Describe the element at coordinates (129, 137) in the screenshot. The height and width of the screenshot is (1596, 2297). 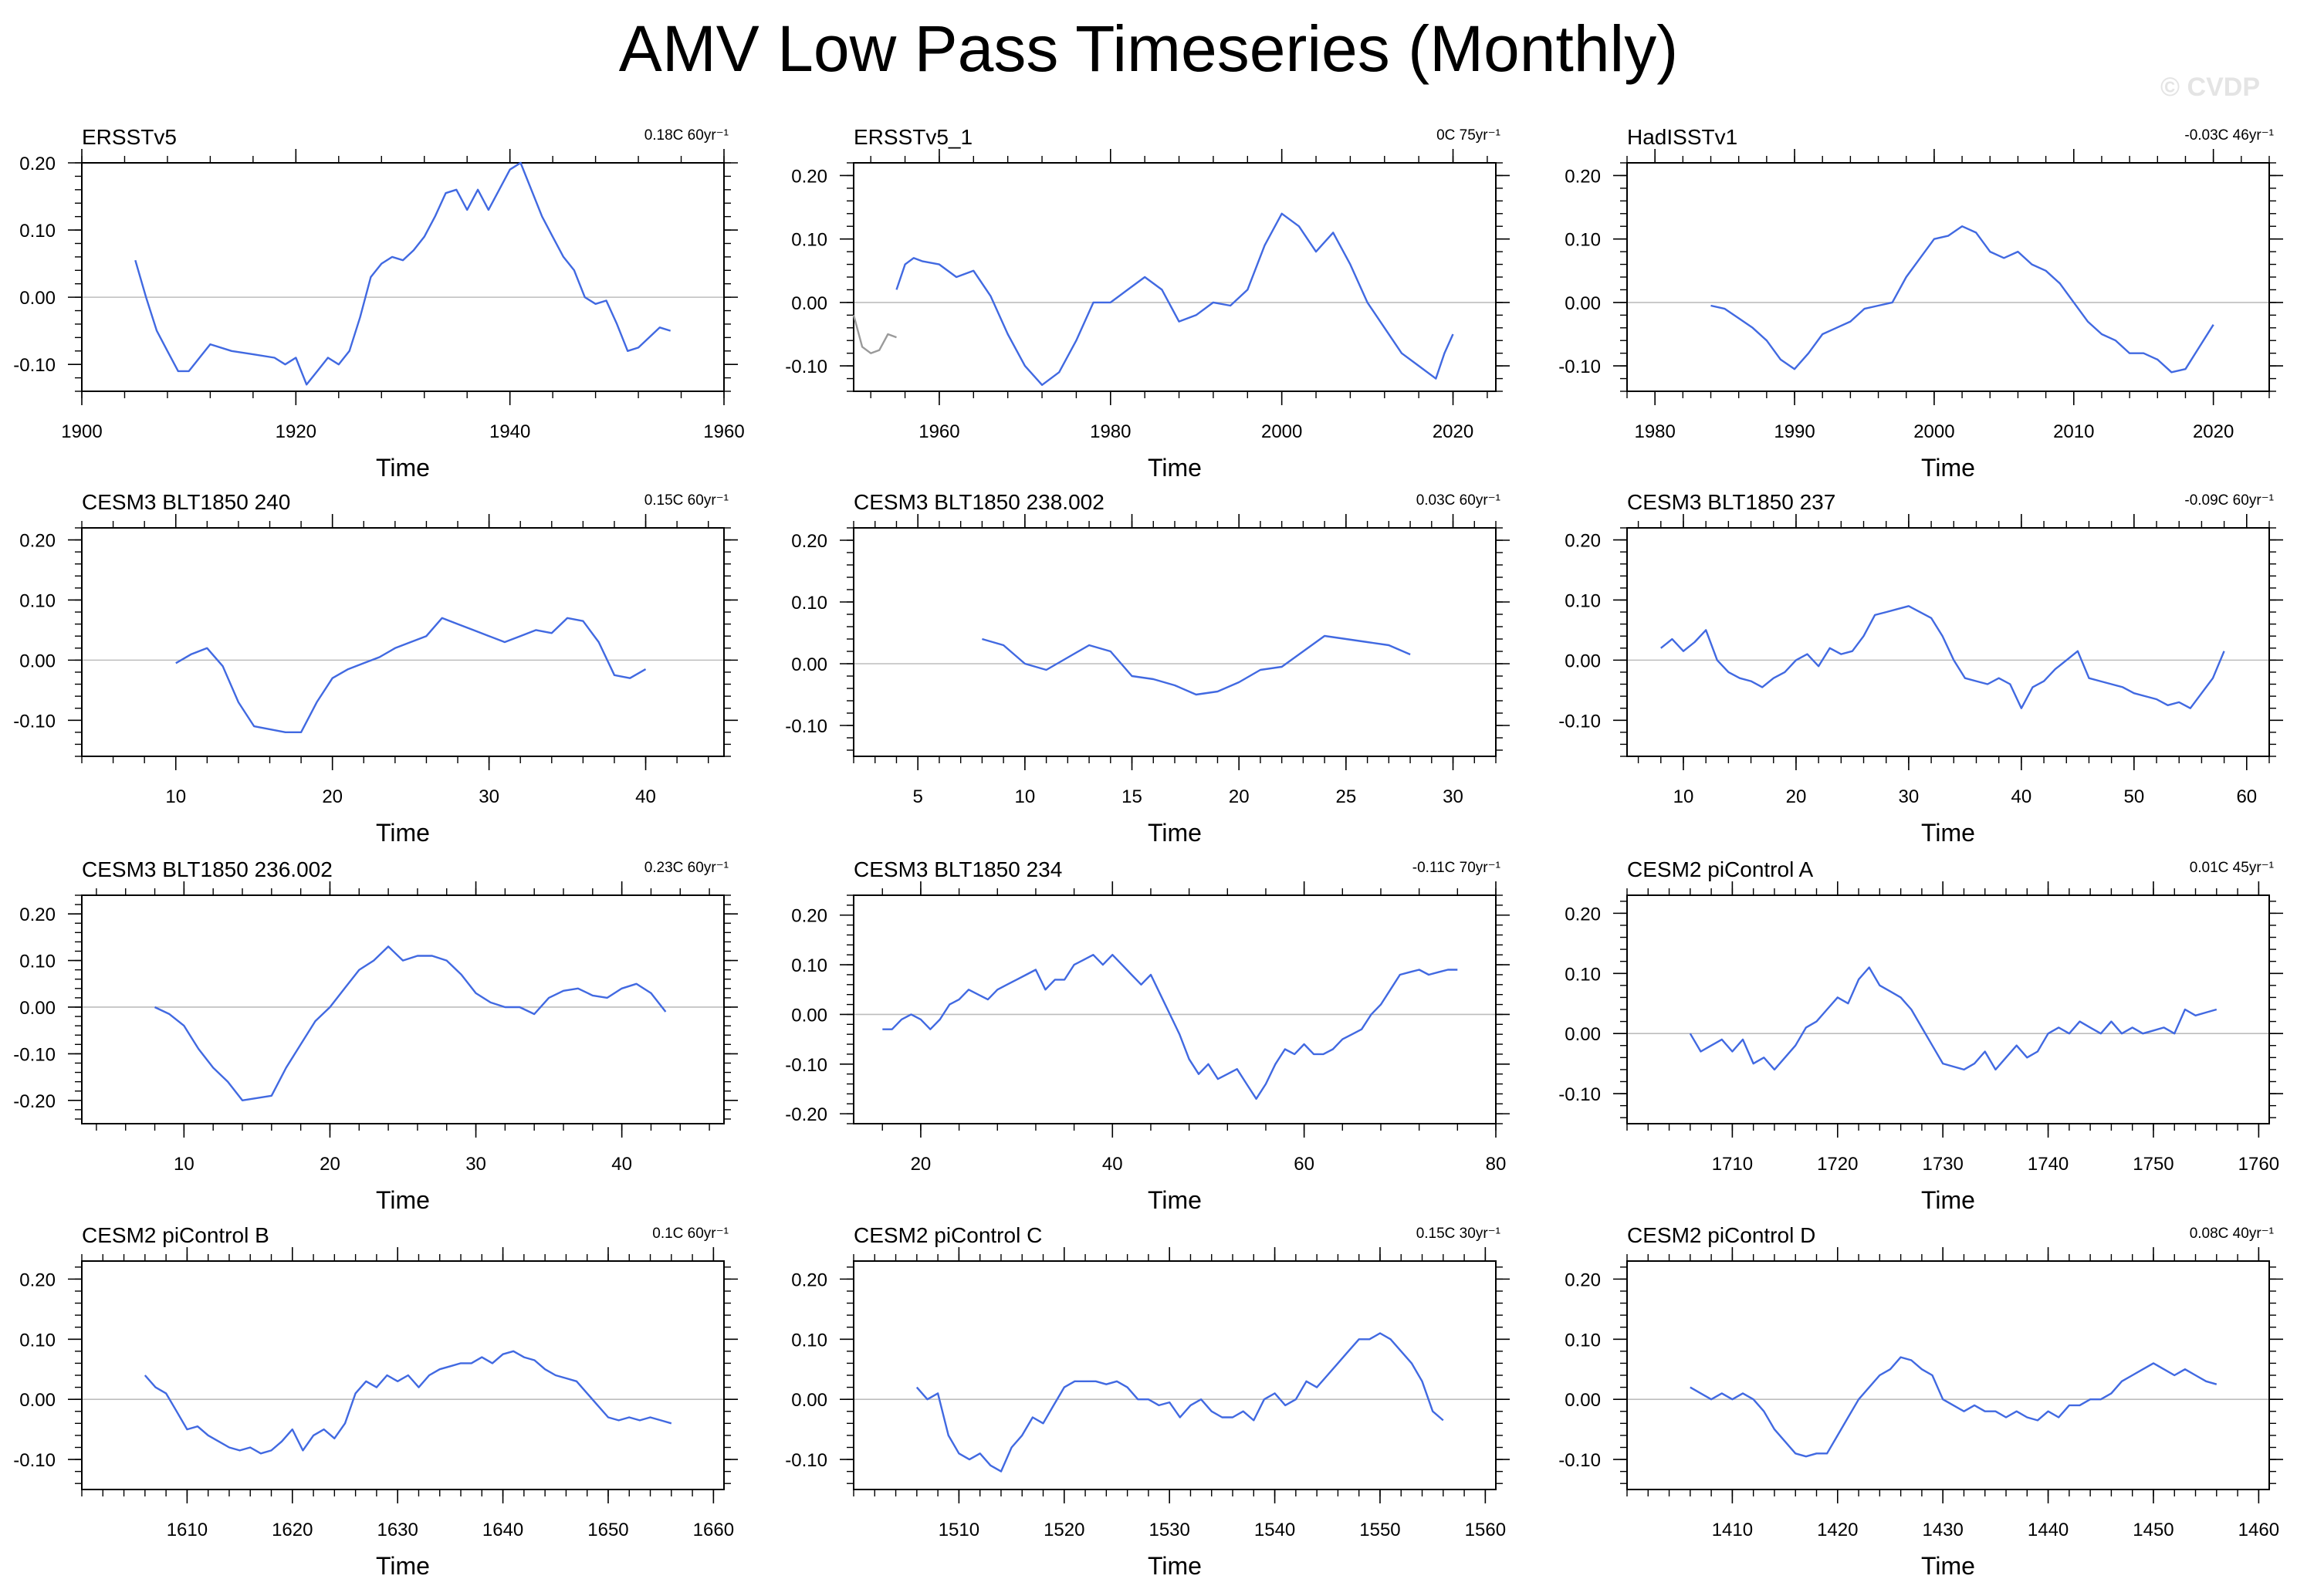
I see `panel-title: ERSSTv5` at that location.